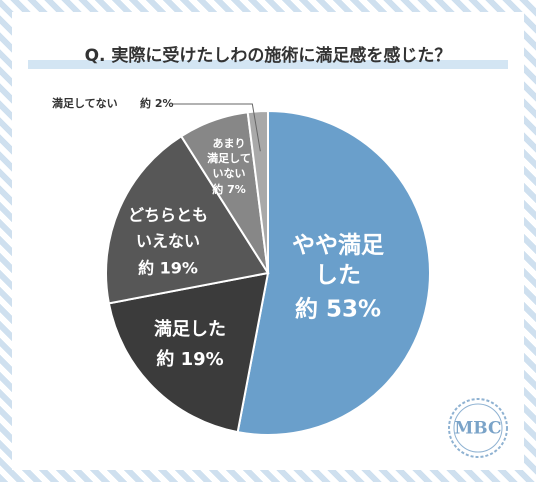 This screenshot has width=536, height=482. I want to click on value-label: 約 53%, so click(338, 309).